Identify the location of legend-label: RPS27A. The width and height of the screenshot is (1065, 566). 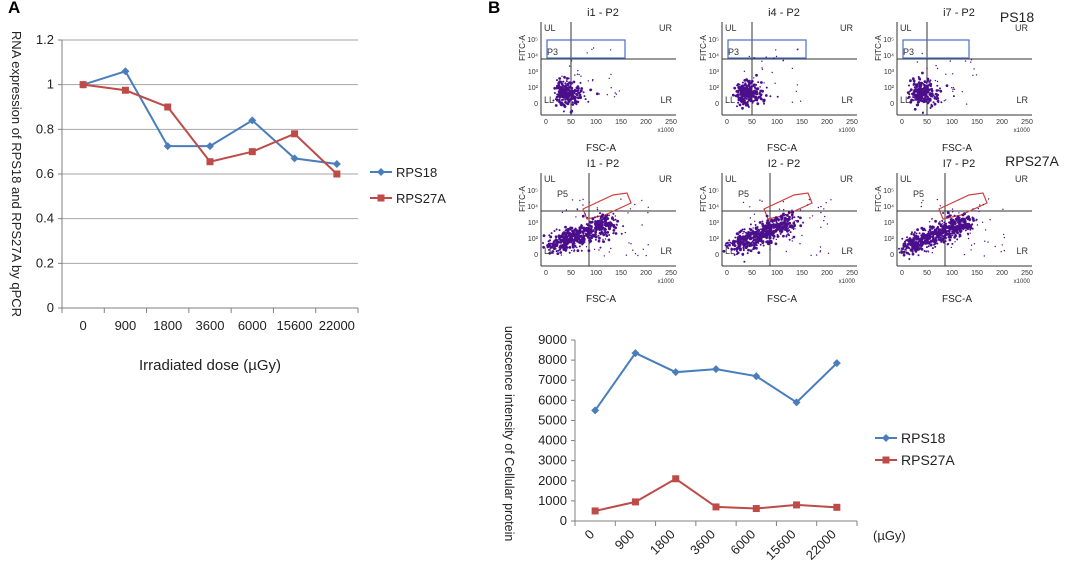
(421, 198).